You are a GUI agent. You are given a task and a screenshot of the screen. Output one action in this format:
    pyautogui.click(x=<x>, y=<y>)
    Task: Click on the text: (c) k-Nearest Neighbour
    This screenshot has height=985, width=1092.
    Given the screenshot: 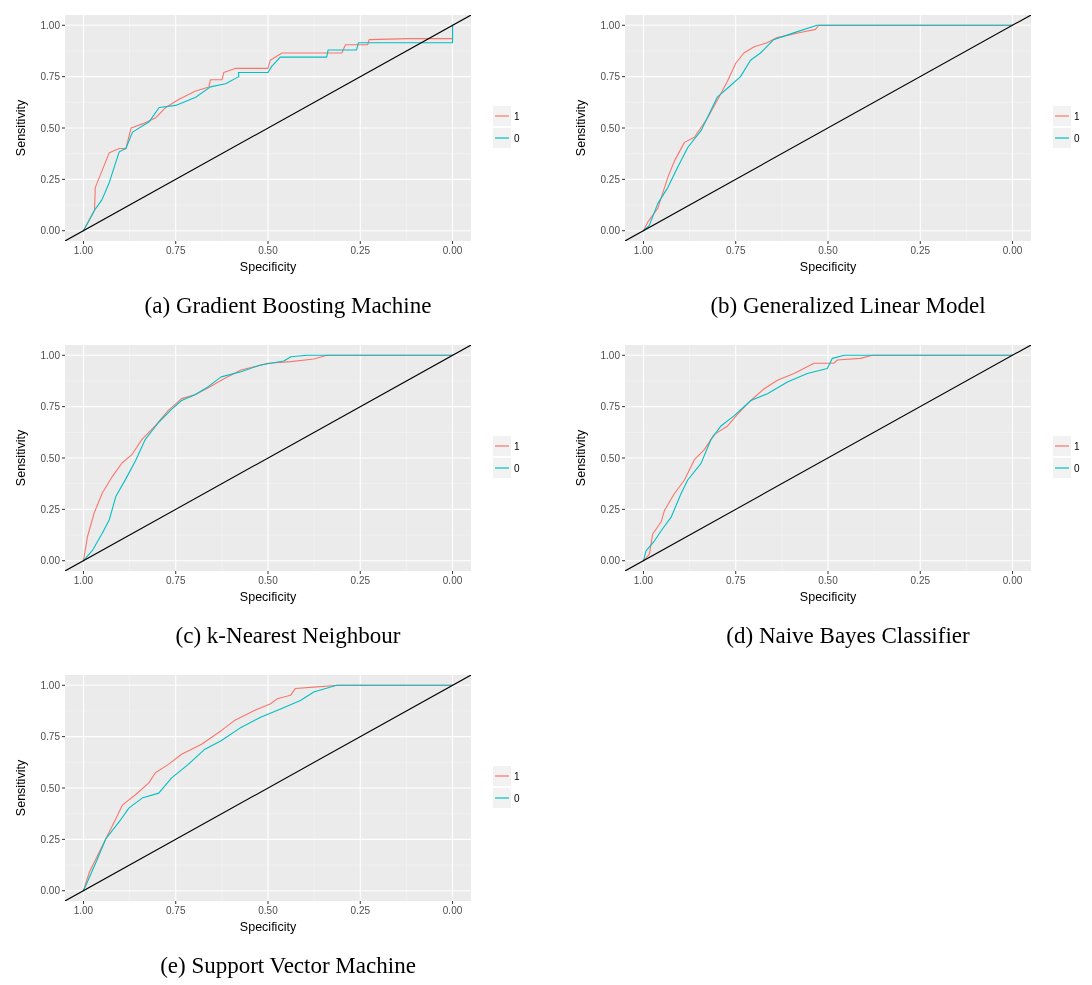 What is the action you would take?
    pyautogui.click(x=288, y=635)
    